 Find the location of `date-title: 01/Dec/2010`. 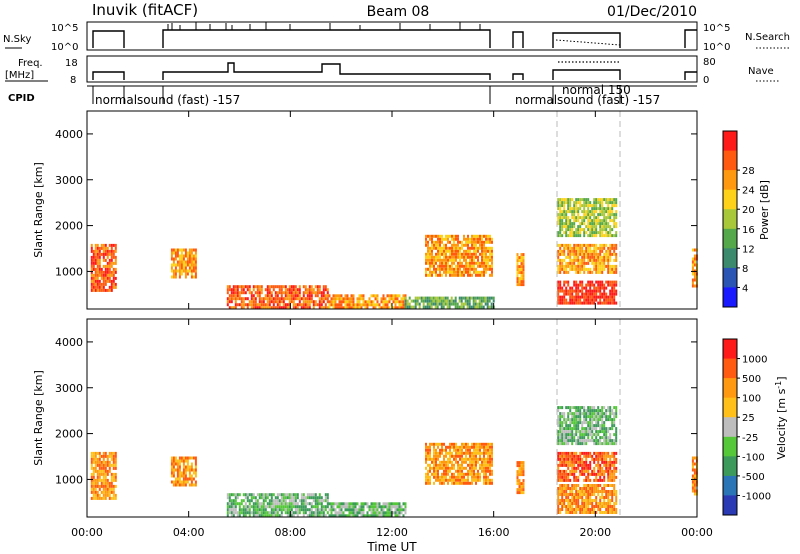

date-title: 01/Dec/2010 is located at coordinates (652, 12).